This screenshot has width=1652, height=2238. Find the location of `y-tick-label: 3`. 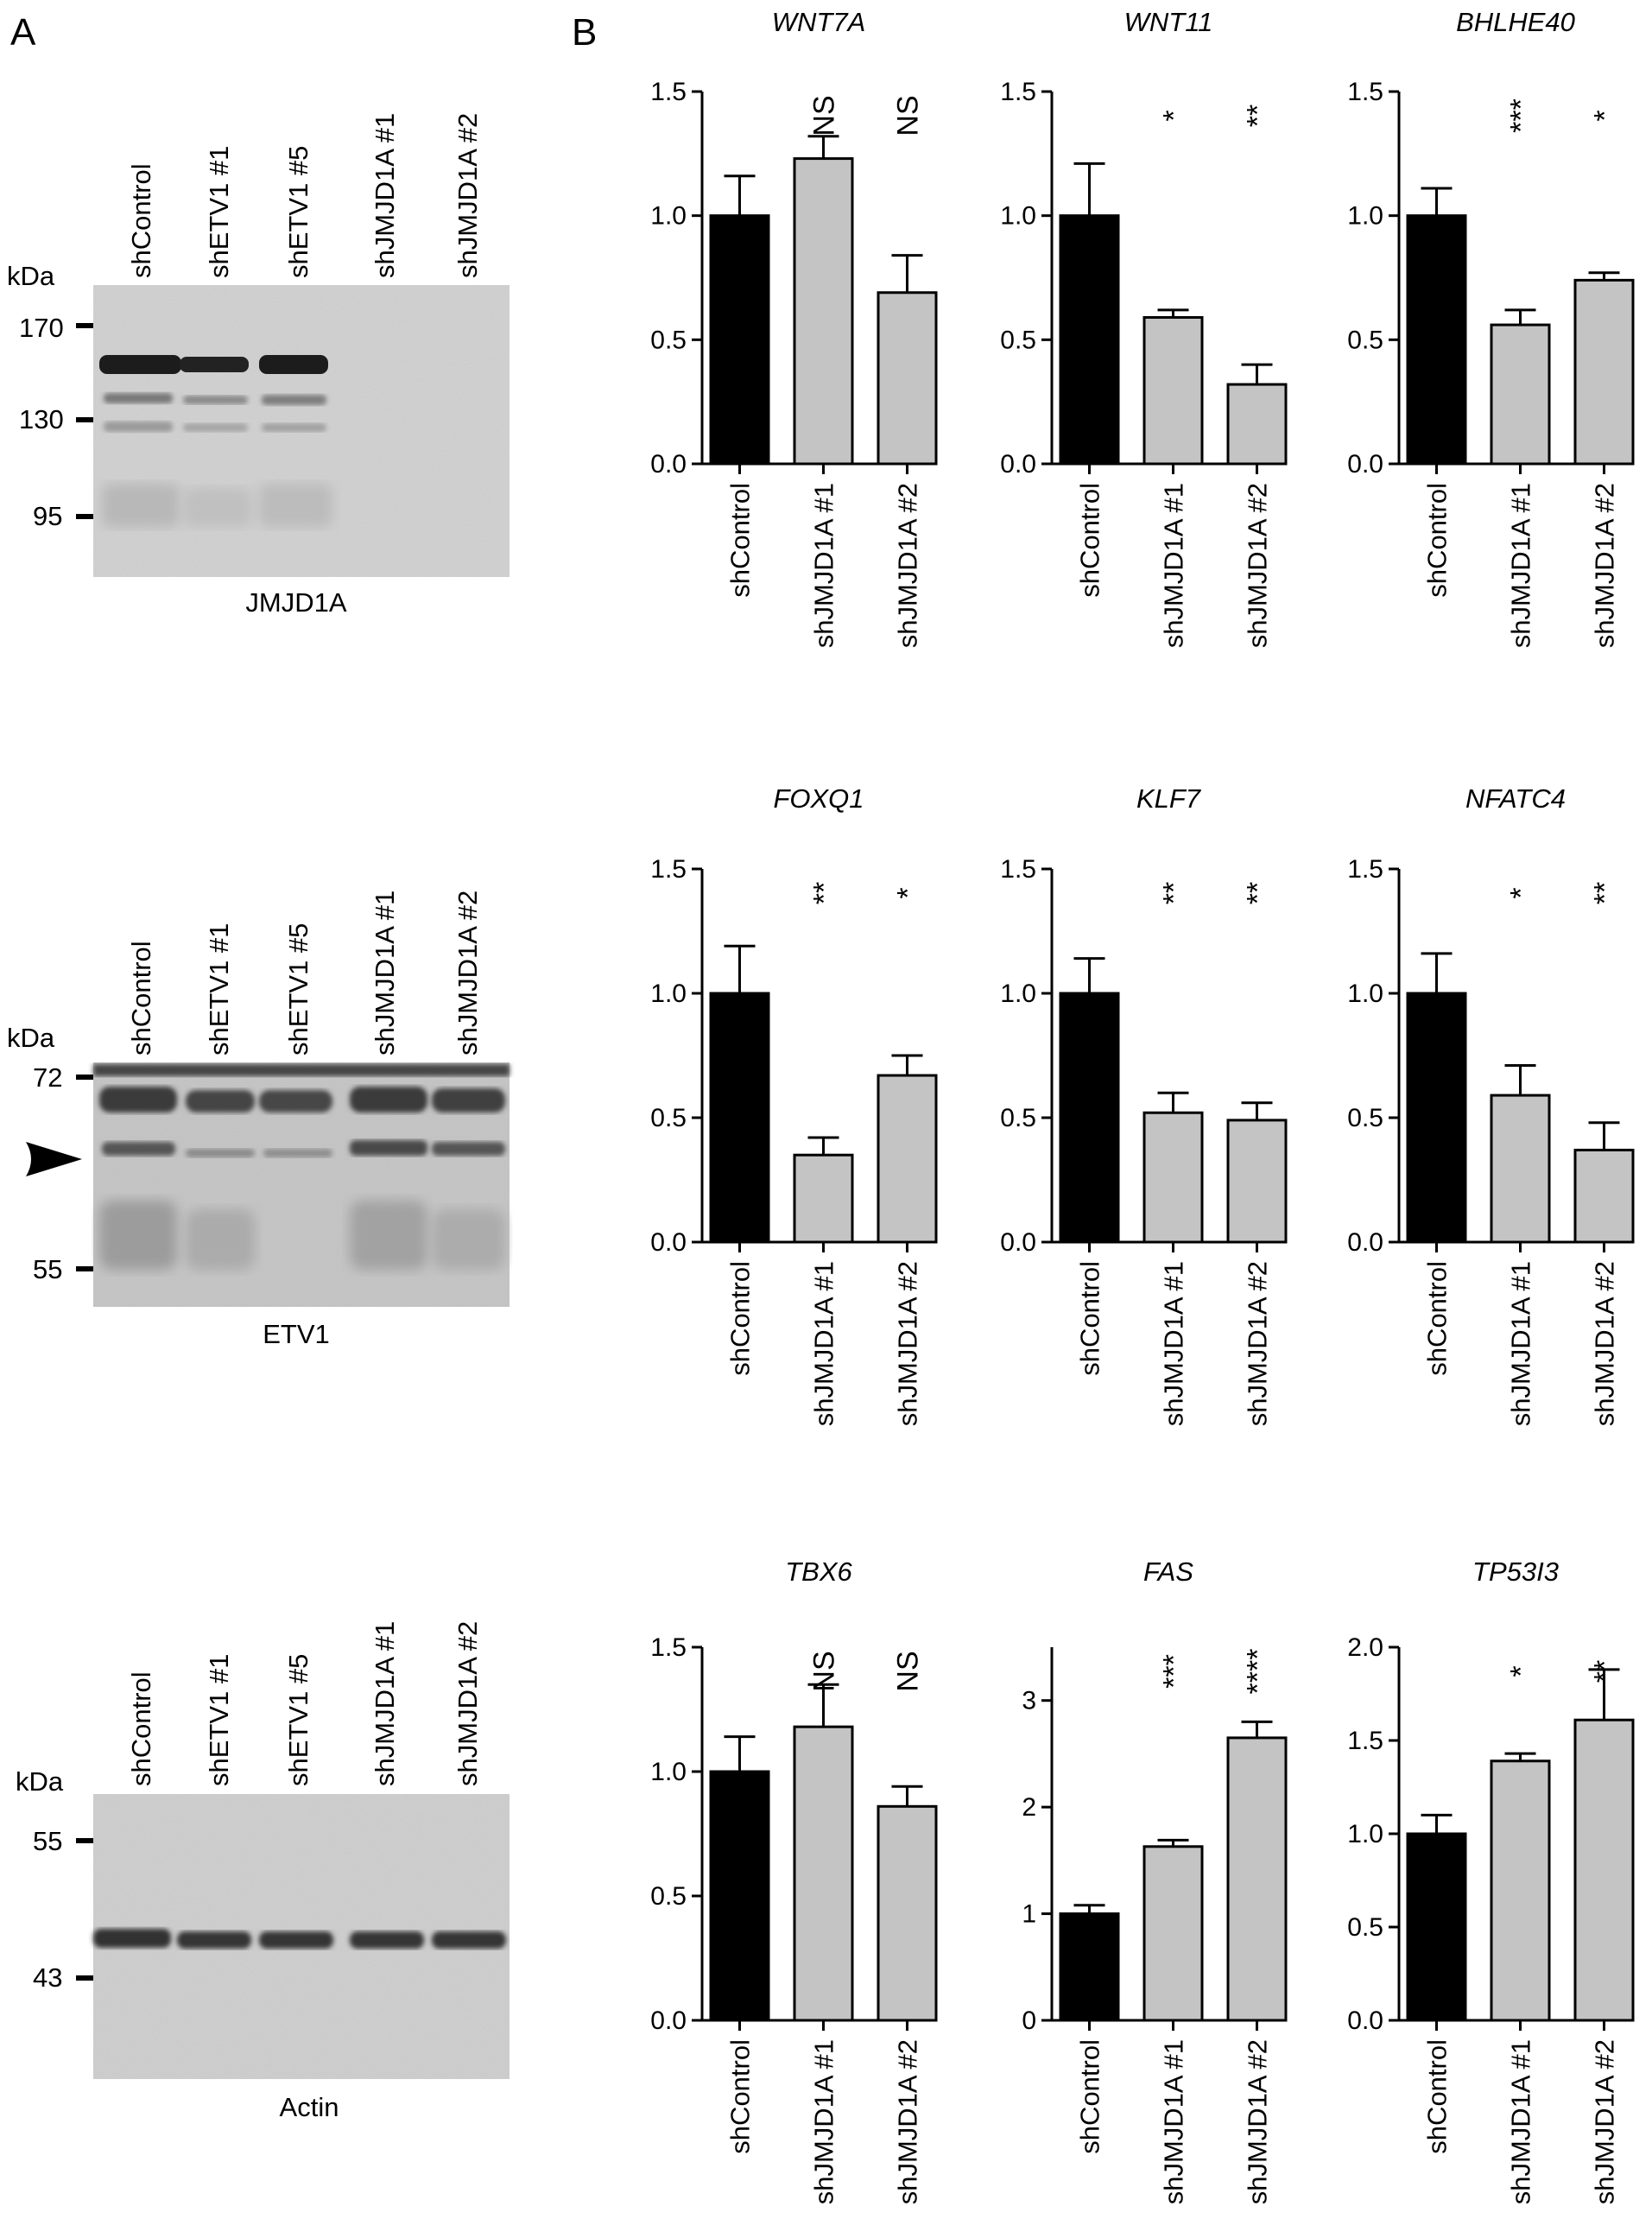

y-tick-label: 3 is located at coordinates (1029, 1701).